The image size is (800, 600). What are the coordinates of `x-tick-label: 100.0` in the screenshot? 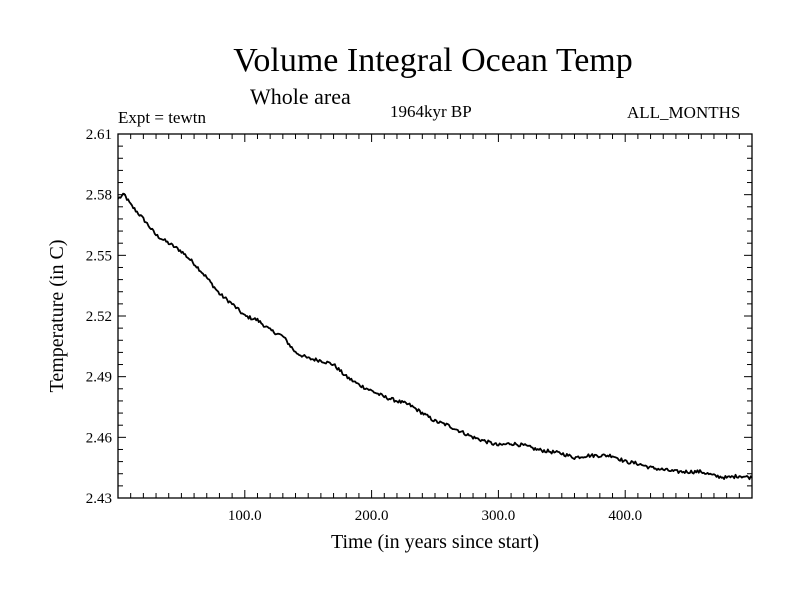 It's located at (245, 516).